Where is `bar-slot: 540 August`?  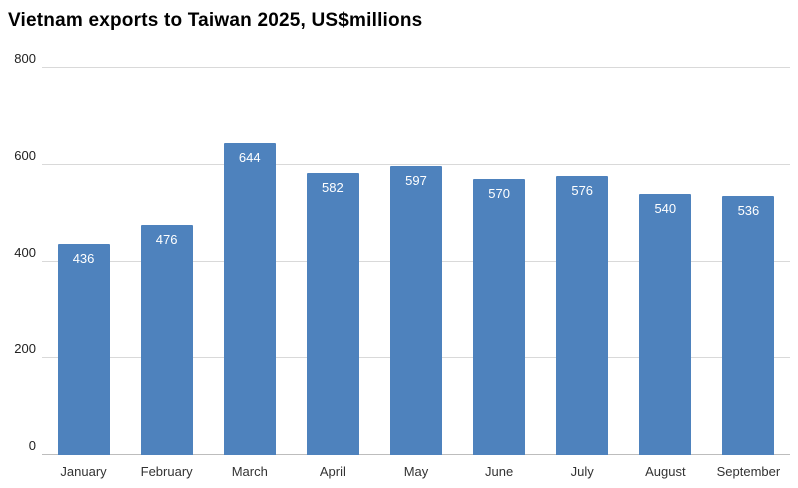
bar-slot: 540 August is located at coordinates (665, 273).